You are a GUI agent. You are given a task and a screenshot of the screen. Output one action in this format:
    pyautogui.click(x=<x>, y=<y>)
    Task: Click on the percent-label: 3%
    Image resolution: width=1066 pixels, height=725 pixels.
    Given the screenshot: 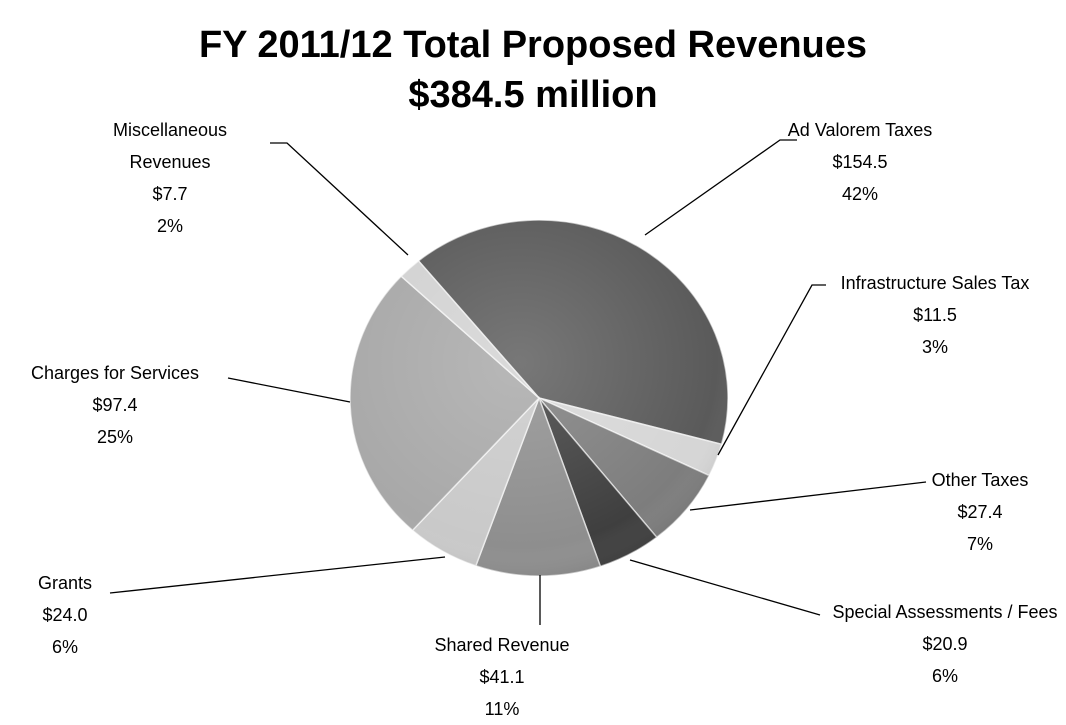 What is the action you would take?
    pyautogui.click(x=934, y=347)
    